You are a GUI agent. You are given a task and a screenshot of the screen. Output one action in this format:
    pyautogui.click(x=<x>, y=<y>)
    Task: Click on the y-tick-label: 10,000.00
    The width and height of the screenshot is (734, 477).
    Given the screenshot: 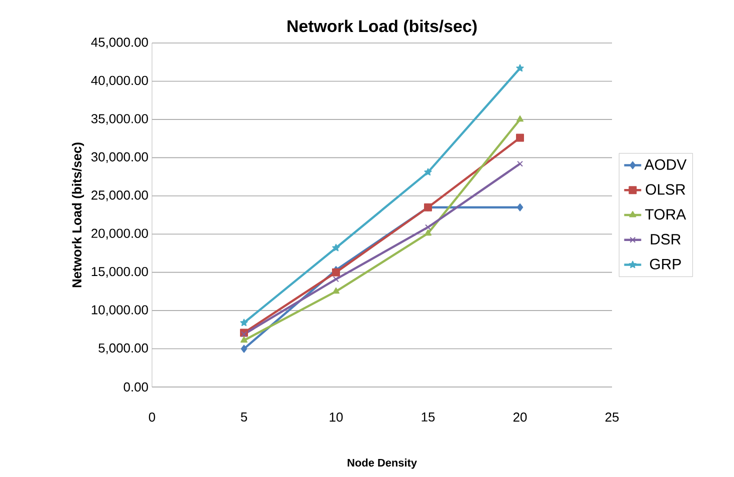 What is the action you would take?
    pyautogui.click(x=120, y=310)
    